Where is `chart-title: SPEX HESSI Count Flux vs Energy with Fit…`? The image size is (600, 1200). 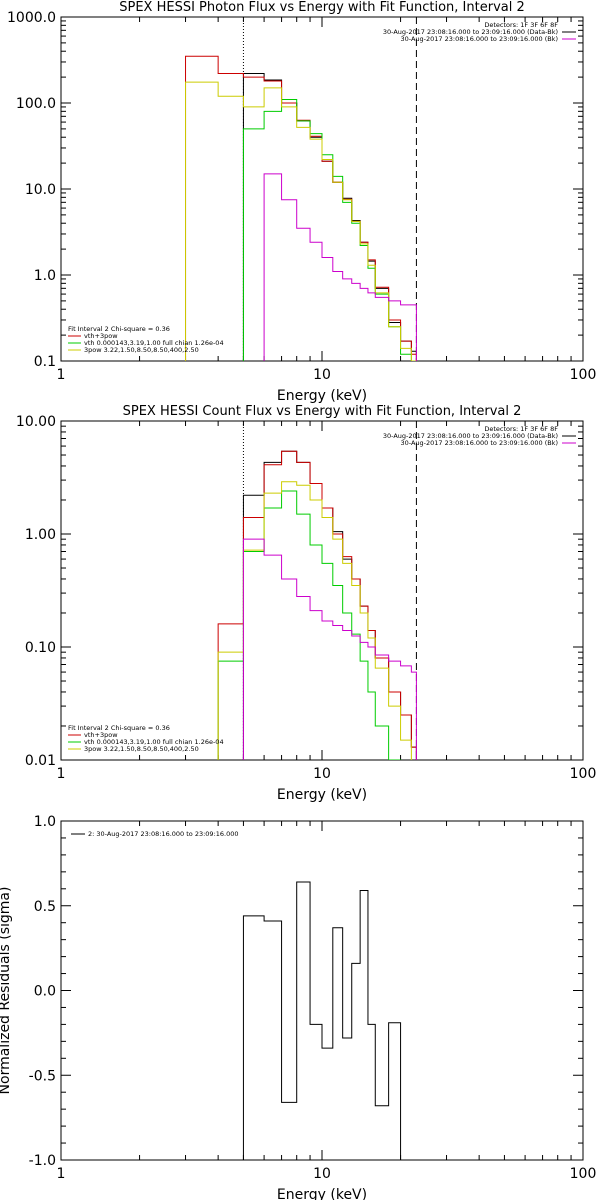 chart-title: SPEX HESSI Count Flux vs Energy with Fit… is located at coordinates (322, 411).